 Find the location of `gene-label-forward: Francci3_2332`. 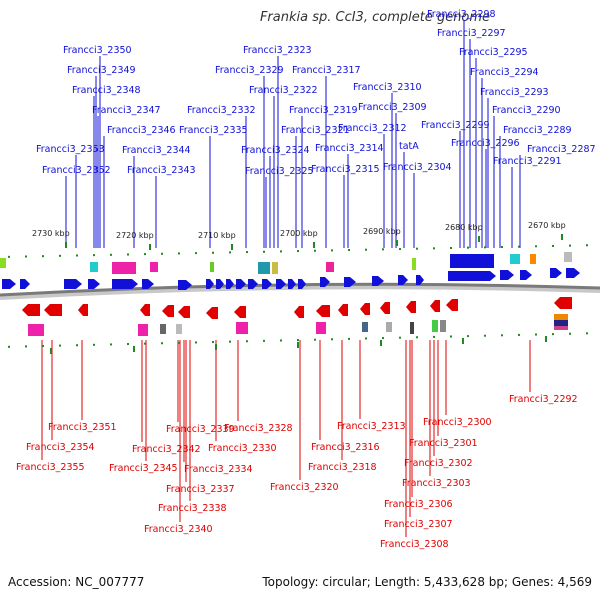

gene-label-forward: Francci3_2332 is located at coordinates (221, 110).